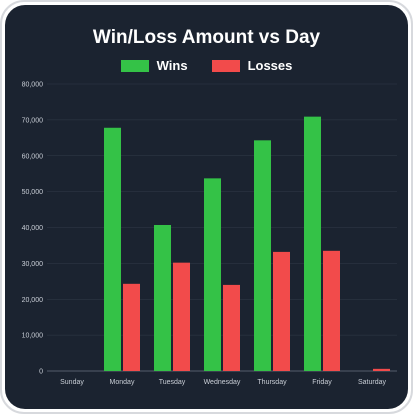 This screenshot has width=413, height=414. I want to click on y-tick-label: 0, so click(41, 372).